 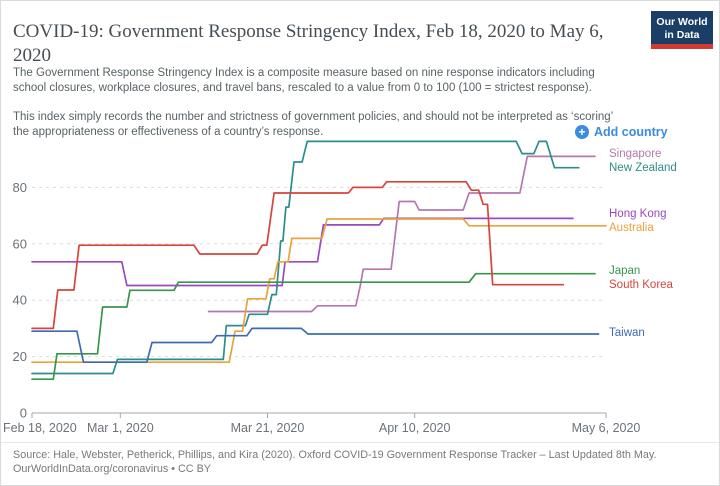 What do you see at coordinates (638, 214) in the screenshot?
I see `legend-hong-kong: Hong Kong` at bounding box center [638, 214].